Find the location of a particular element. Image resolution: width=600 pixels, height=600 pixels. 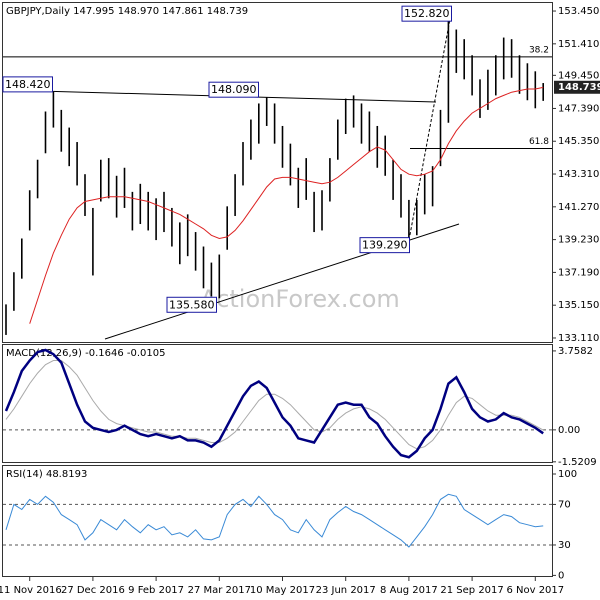

annotation-label: 148.420 is located at coordinates (28, 84).